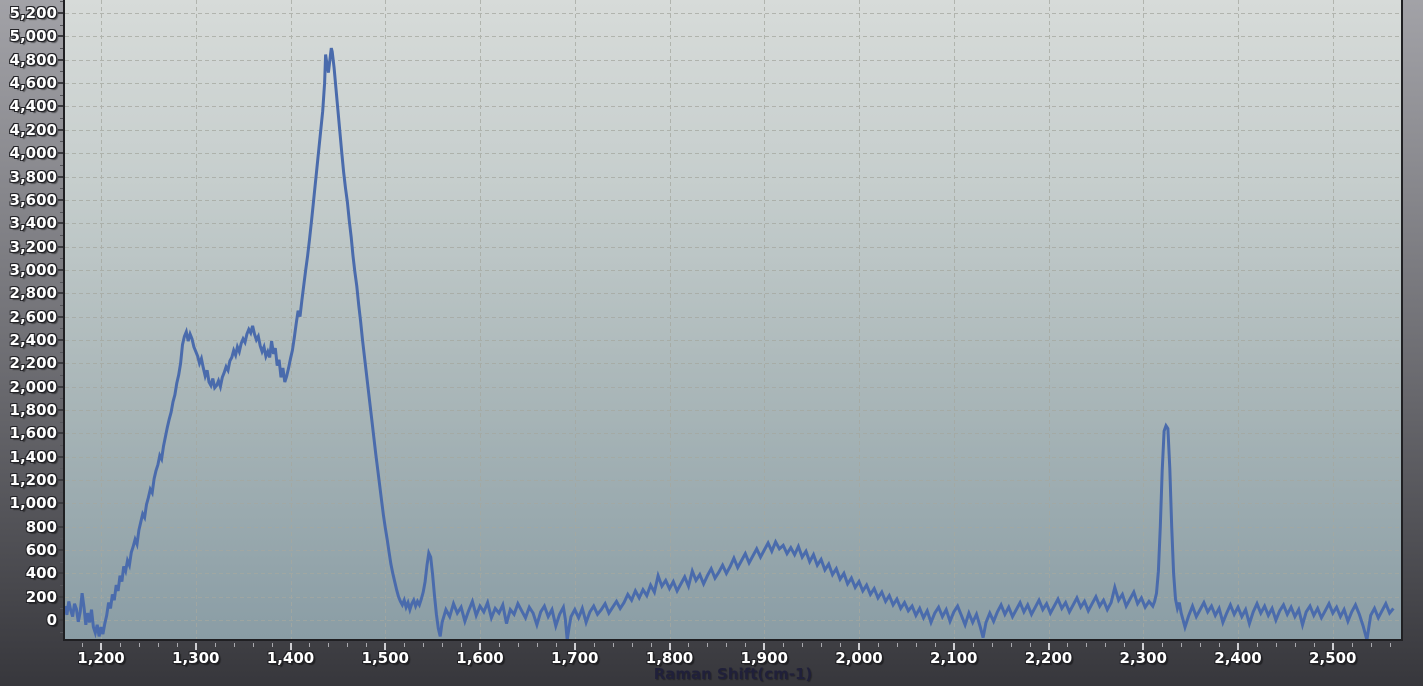 The height and width of the screenshot is (686, 1423). Describe the element at coordinates (196, 658) in the screenshot. I see `x-tick-label: 1,300` at that location.